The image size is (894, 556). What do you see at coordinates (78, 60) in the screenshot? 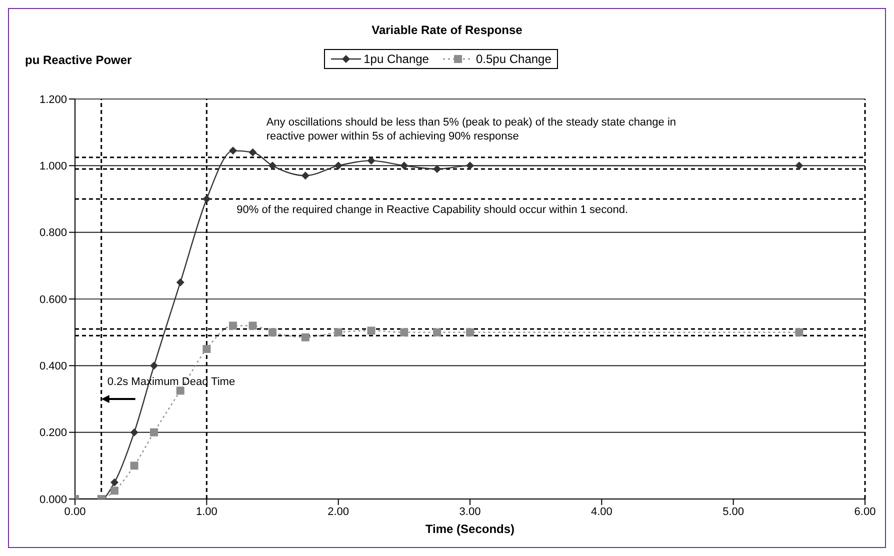
I see `y-axis-title: pu Reactive Power` at bounding box center [78, 60].